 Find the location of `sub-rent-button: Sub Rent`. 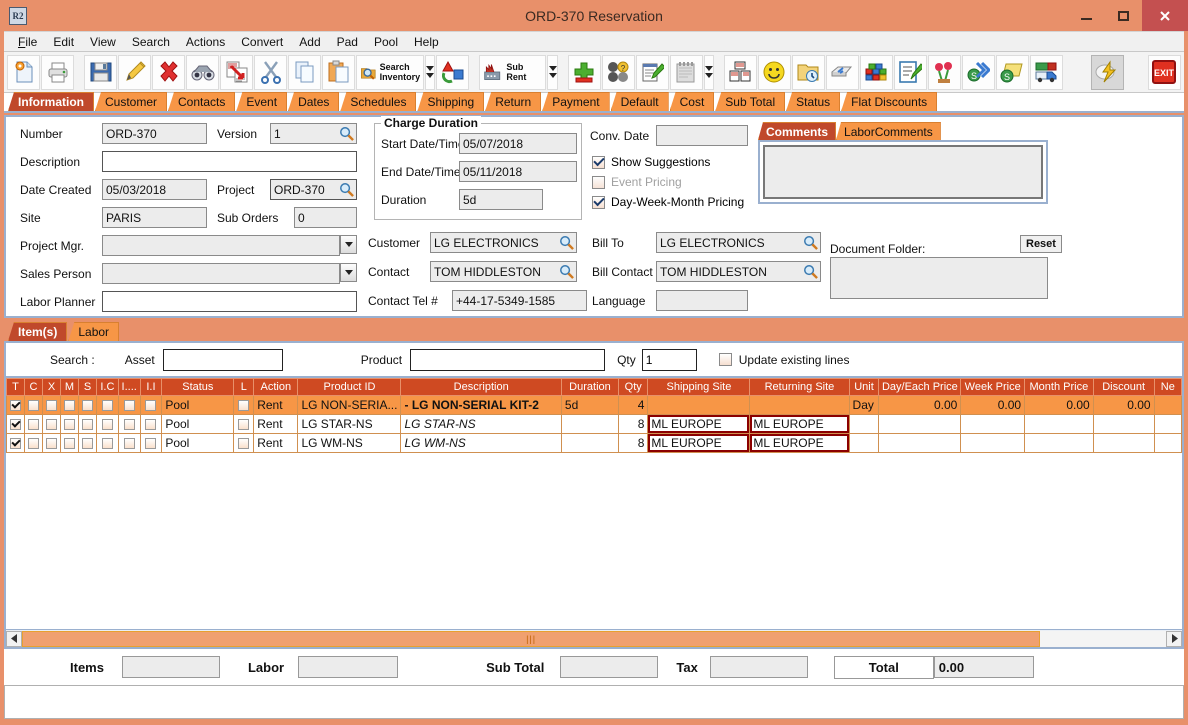

sub-rent-button: Sub Rent is located at coordinates (513, 72).